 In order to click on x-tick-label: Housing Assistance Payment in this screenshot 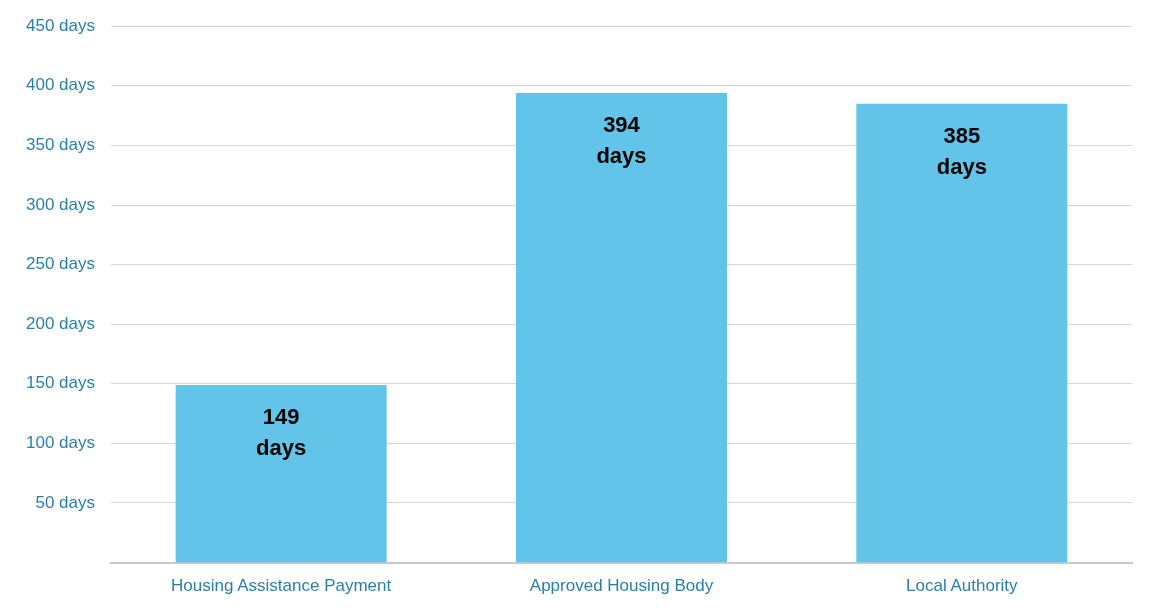, I will do `click(281, 586)`.